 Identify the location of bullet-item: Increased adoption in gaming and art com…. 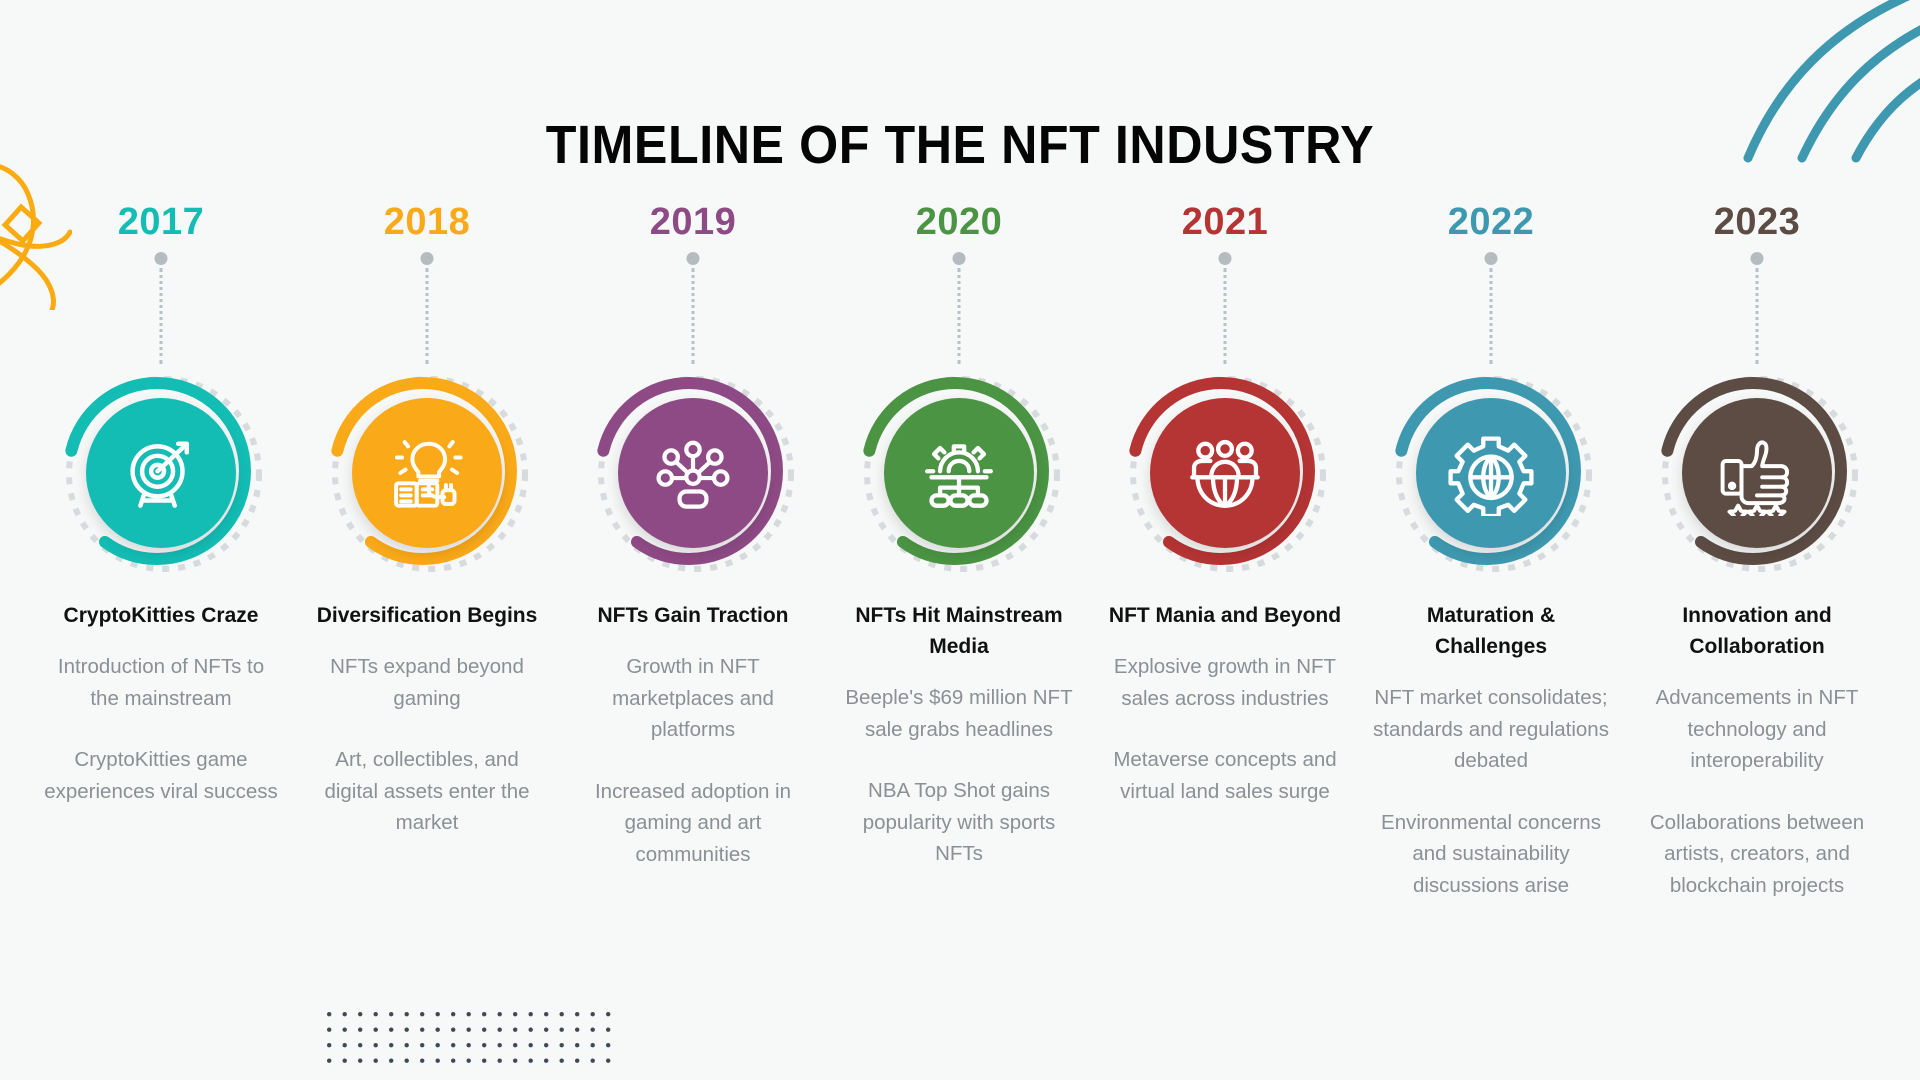
(693, 822).